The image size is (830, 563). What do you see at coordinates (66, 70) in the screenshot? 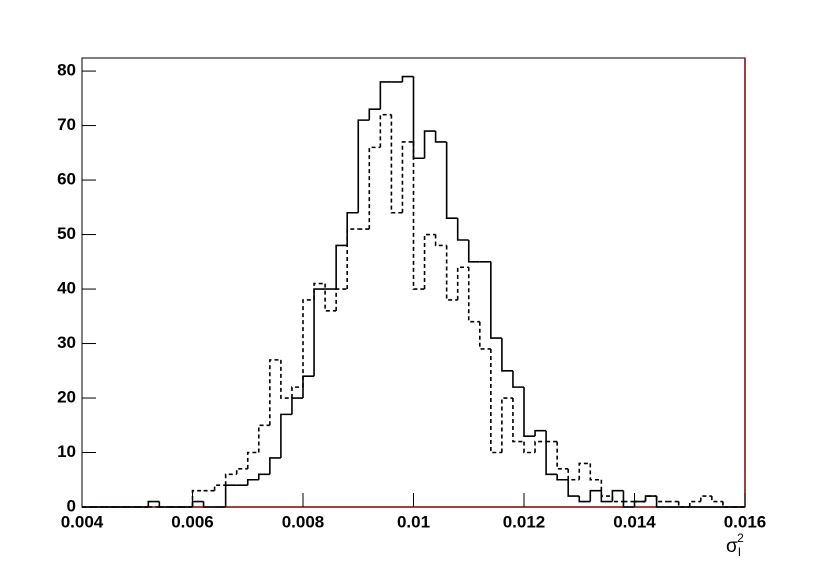
I see `y-tick-label: 80` at bounding box center [66, 70].